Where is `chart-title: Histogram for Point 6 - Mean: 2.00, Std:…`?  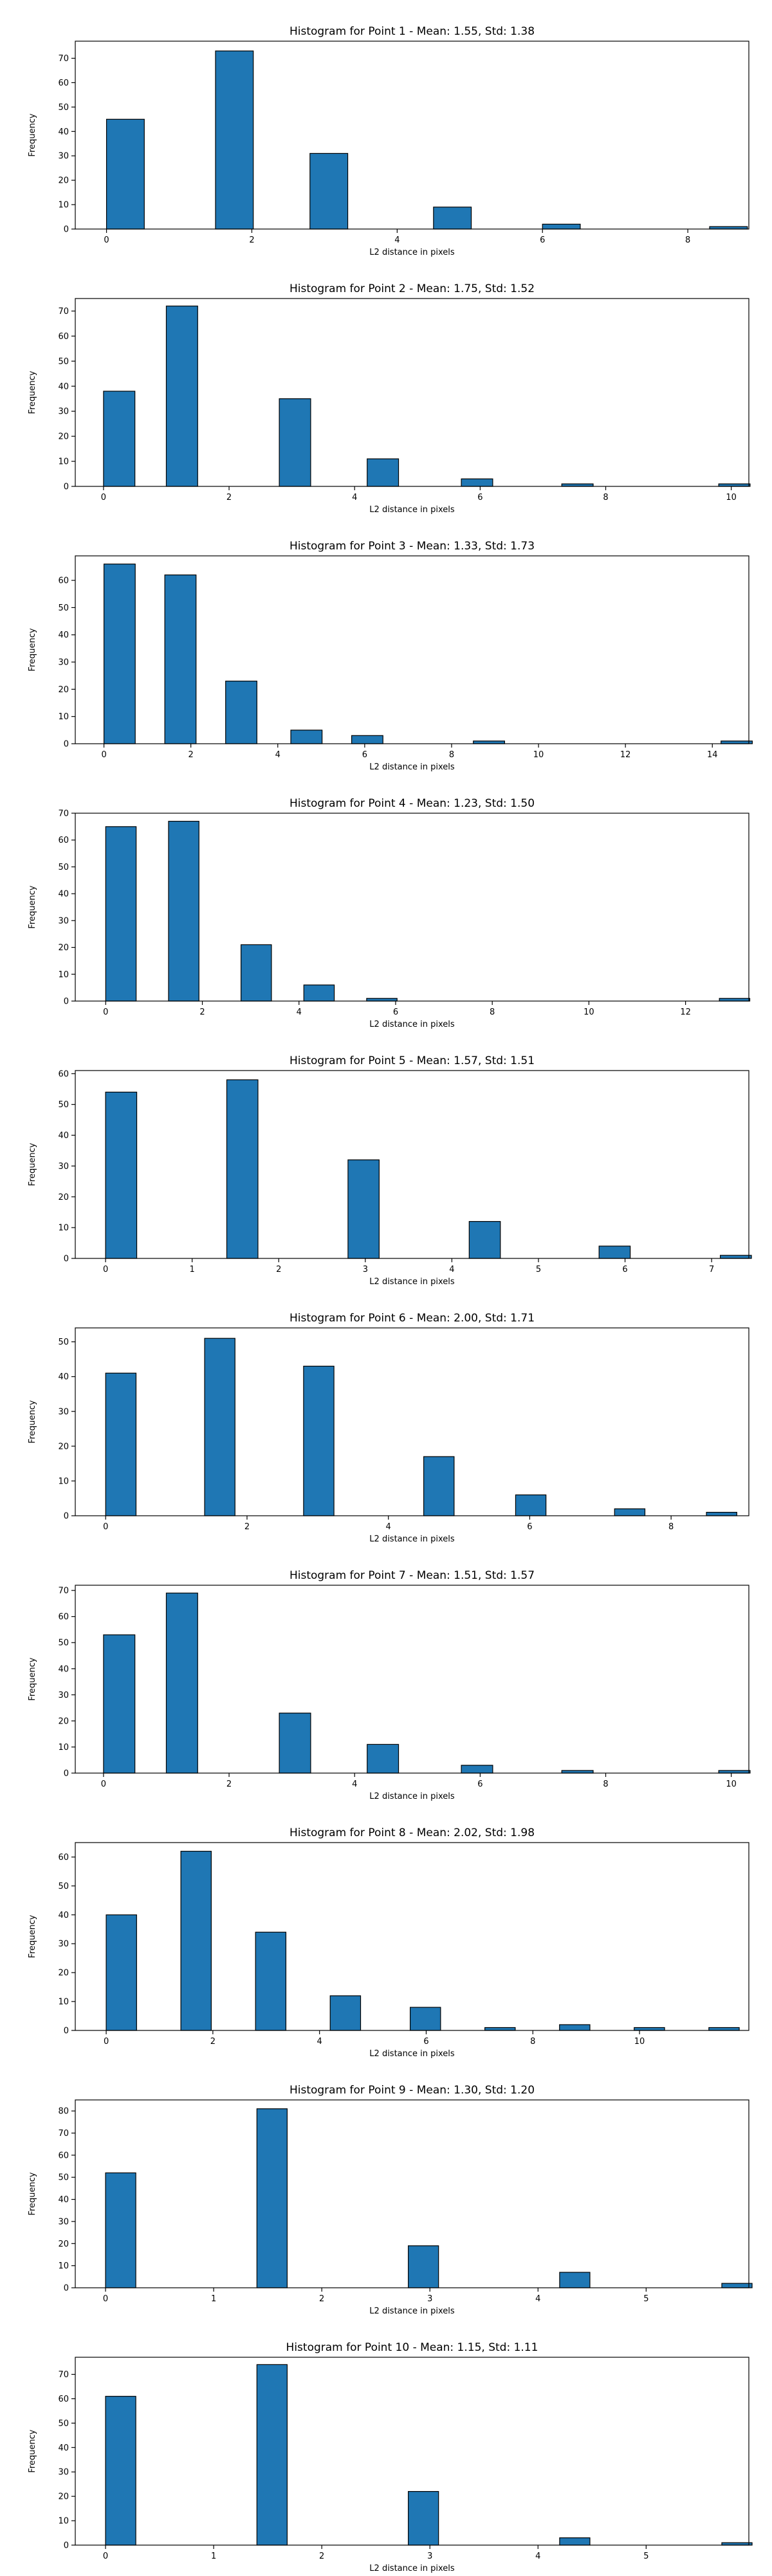 chart-title: Histogram for Point 6 - Mean: 2.00, Std:… is located at coordinates (412, 1318).